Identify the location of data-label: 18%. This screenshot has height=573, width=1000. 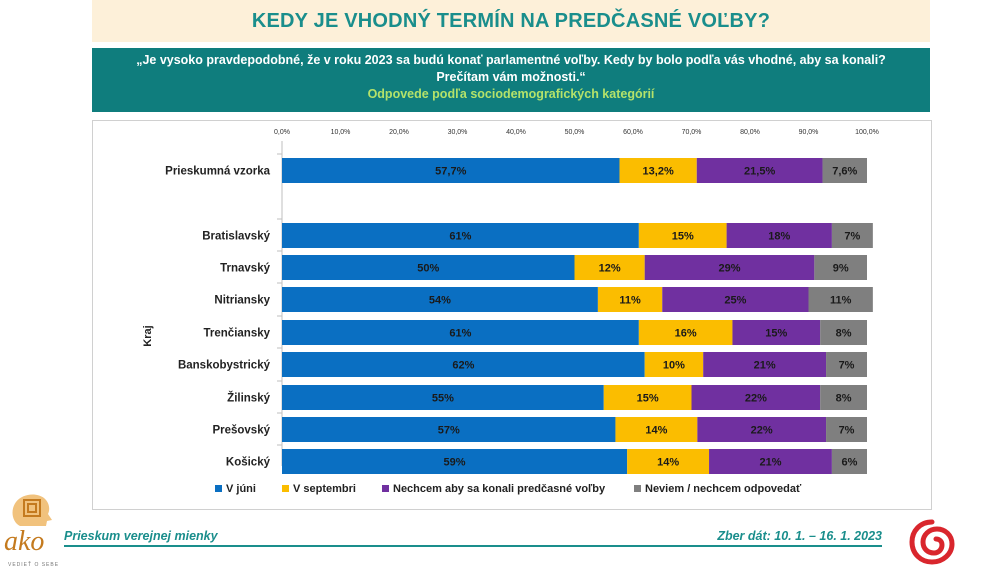
(779, 237).